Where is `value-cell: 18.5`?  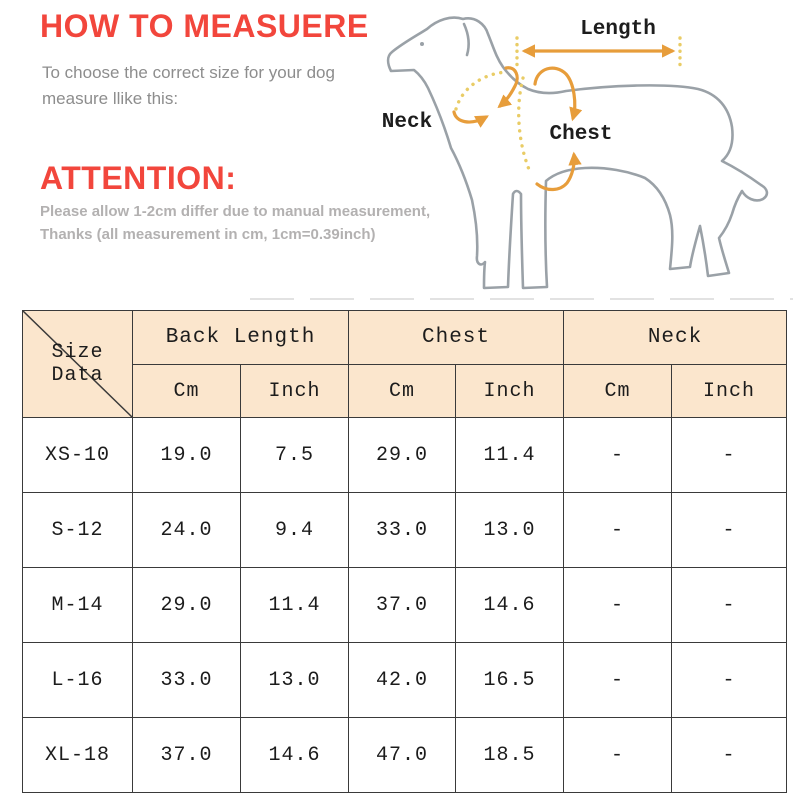
value-cell: 18.5 is located at coordinates (509, 755).